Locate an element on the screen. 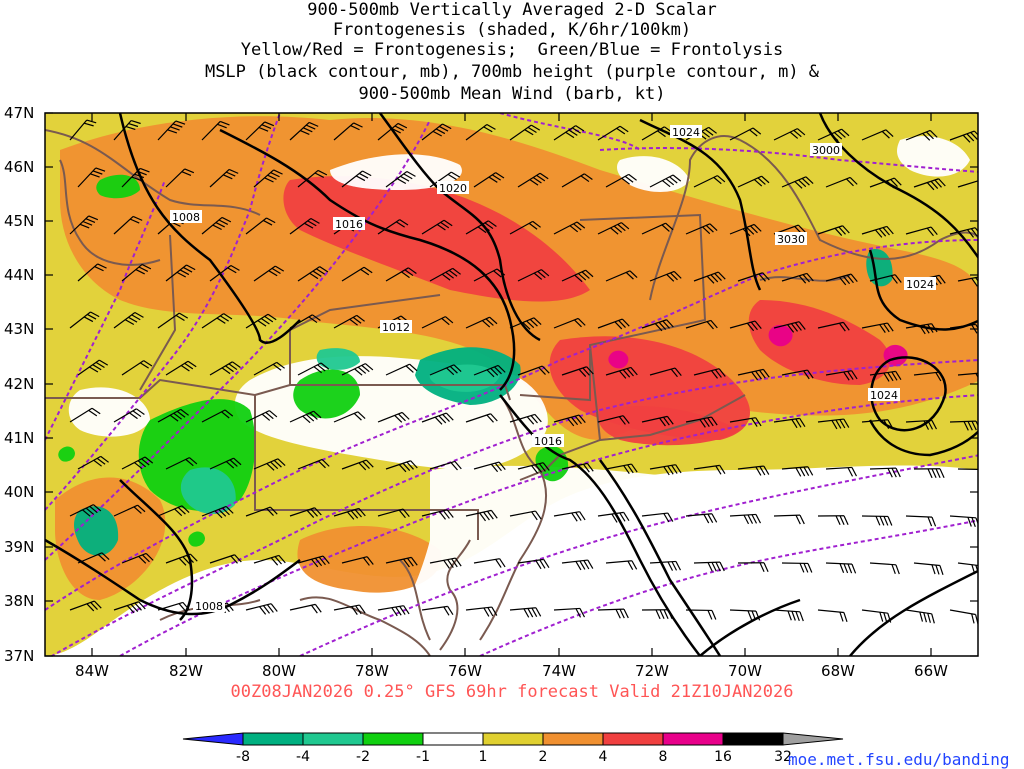 Image resolution: width=1024 pixels, height=769 pixels. lat-label: 44N is located at coordinates (19, 275).